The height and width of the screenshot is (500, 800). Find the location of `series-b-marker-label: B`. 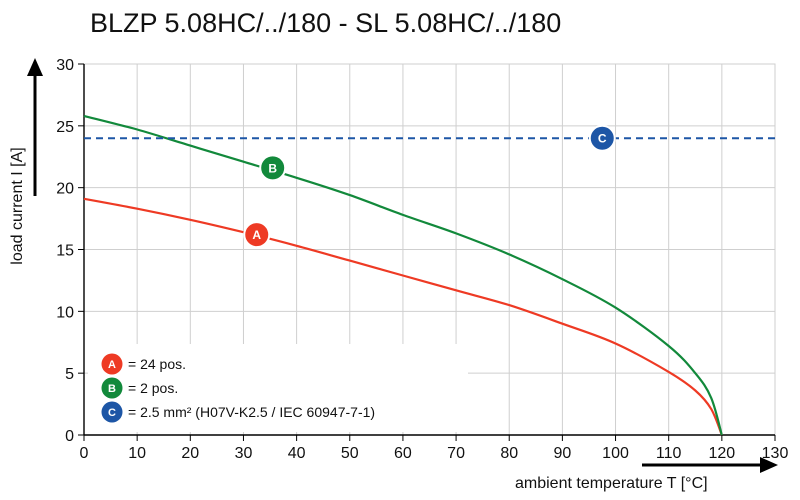

series-b-marker-label: B is located at coordinates (272, 168).